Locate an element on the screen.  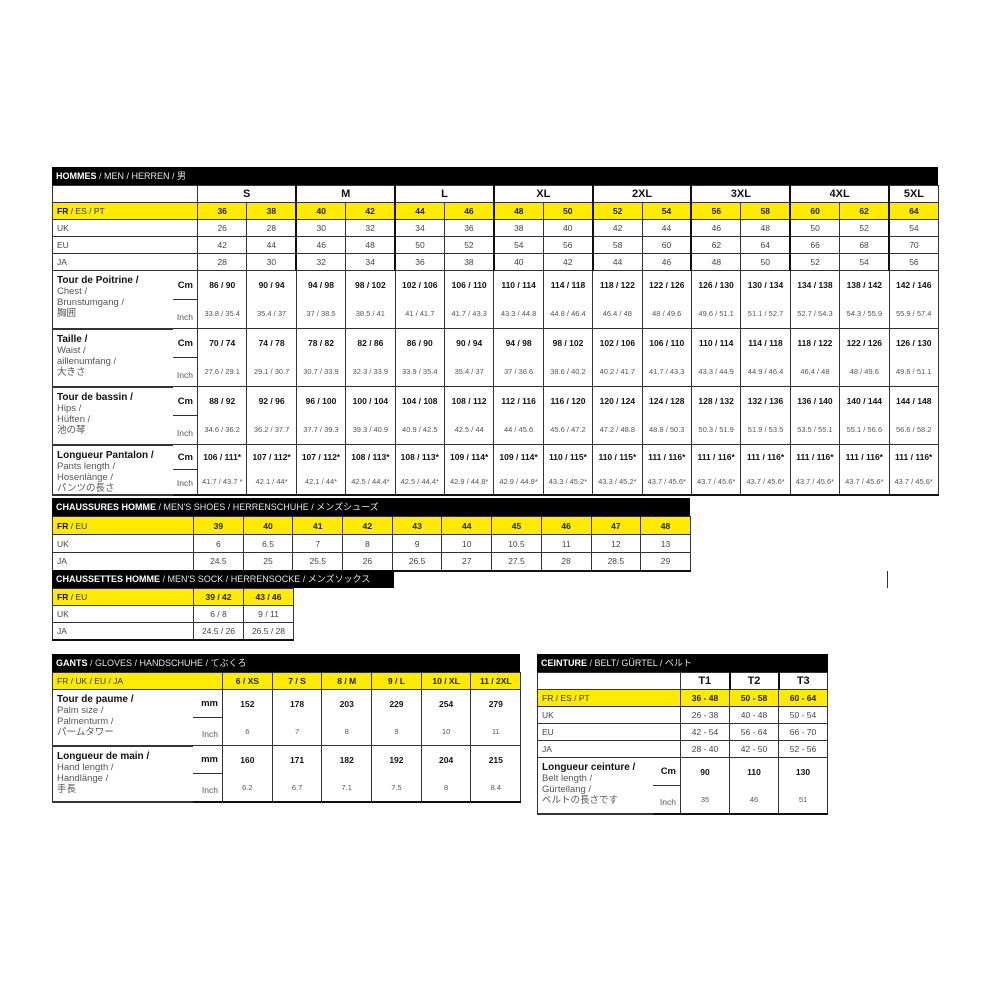
men-measure-cell: 144 / 148 is located at coordinates (913, 401).